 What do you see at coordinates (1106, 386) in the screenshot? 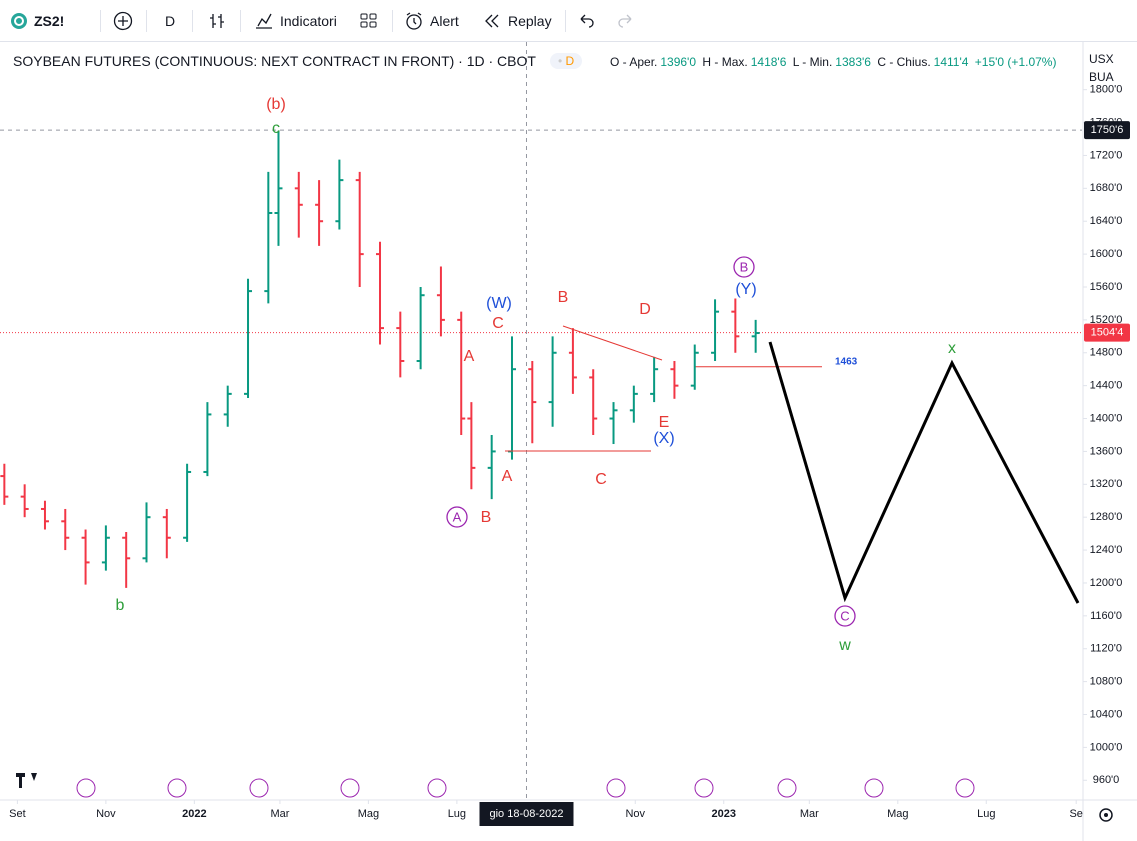
I see `y-tick-label: 1440'0` at bounding box center [1106, 386].